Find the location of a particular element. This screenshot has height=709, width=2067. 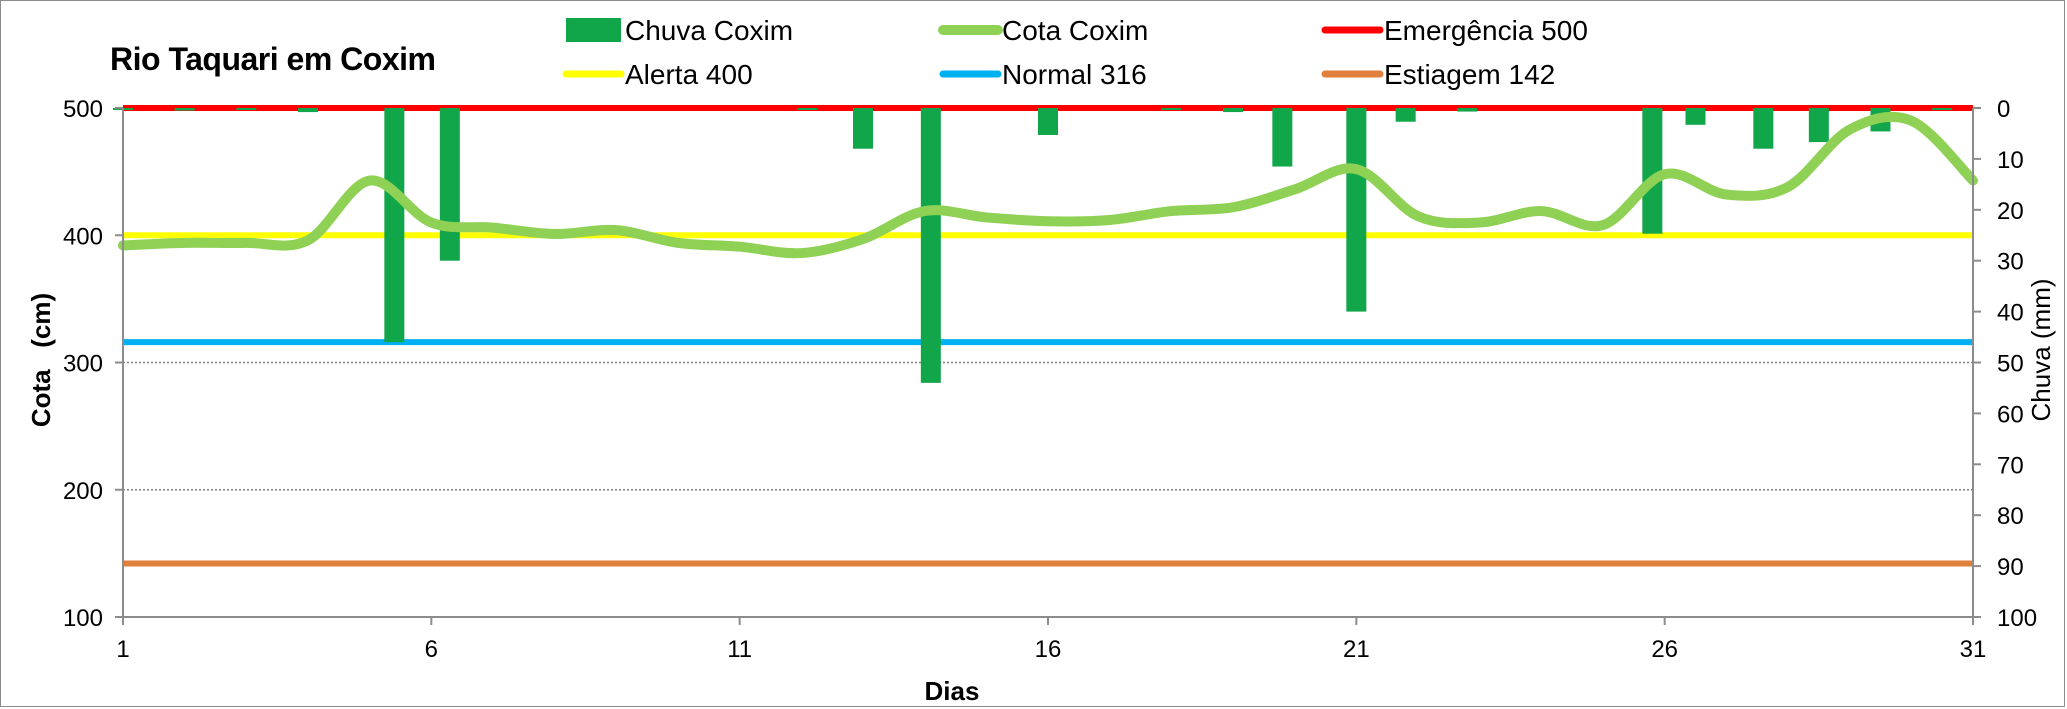

legend-label: Chuva Coxim is located at coordinates (709, 30).